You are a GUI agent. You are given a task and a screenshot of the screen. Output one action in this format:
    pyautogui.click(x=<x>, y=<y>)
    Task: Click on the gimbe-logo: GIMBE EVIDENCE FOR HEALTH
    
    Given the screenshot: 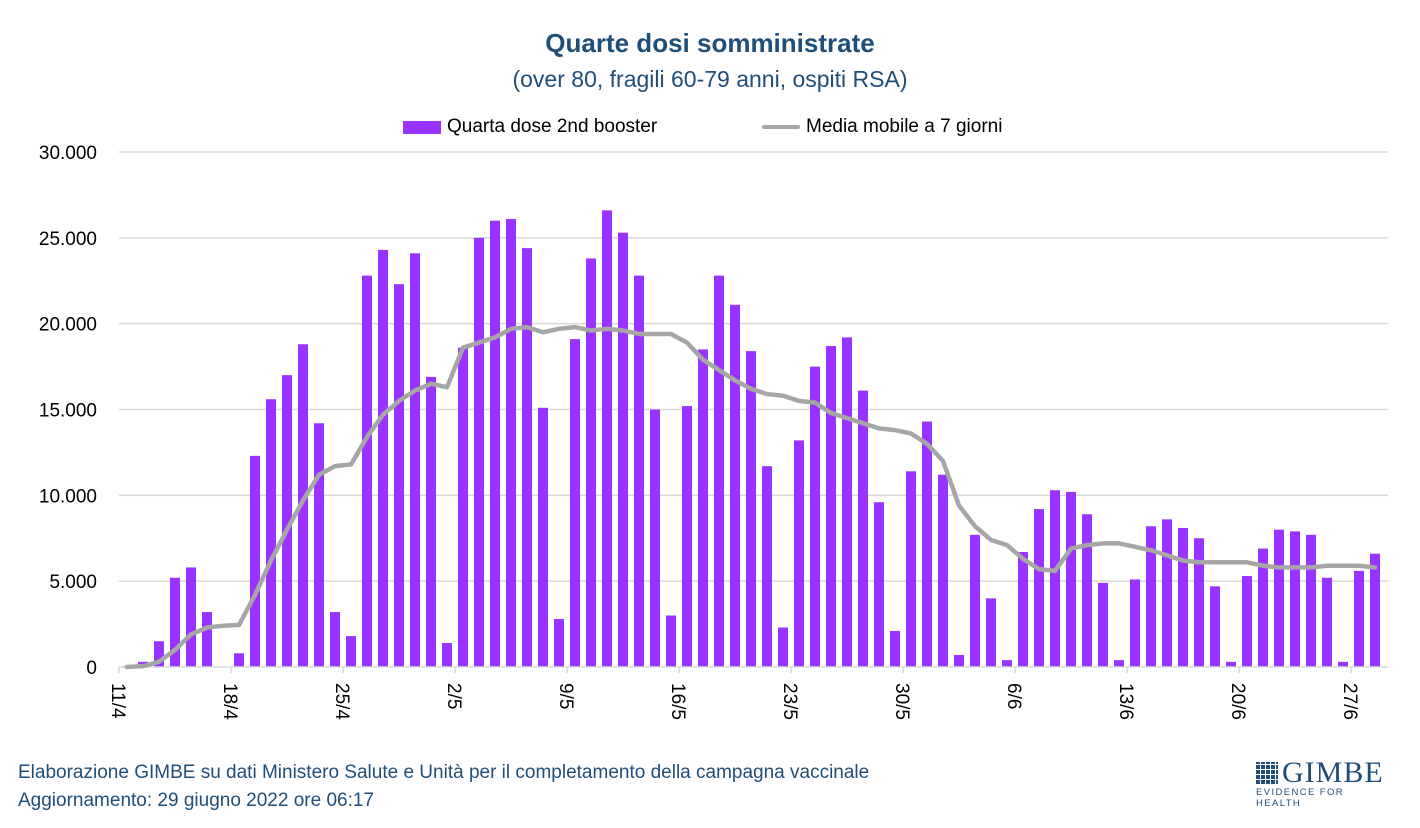 What is the action you would take?
    pyautogui.click(x=1323, y=782)
    